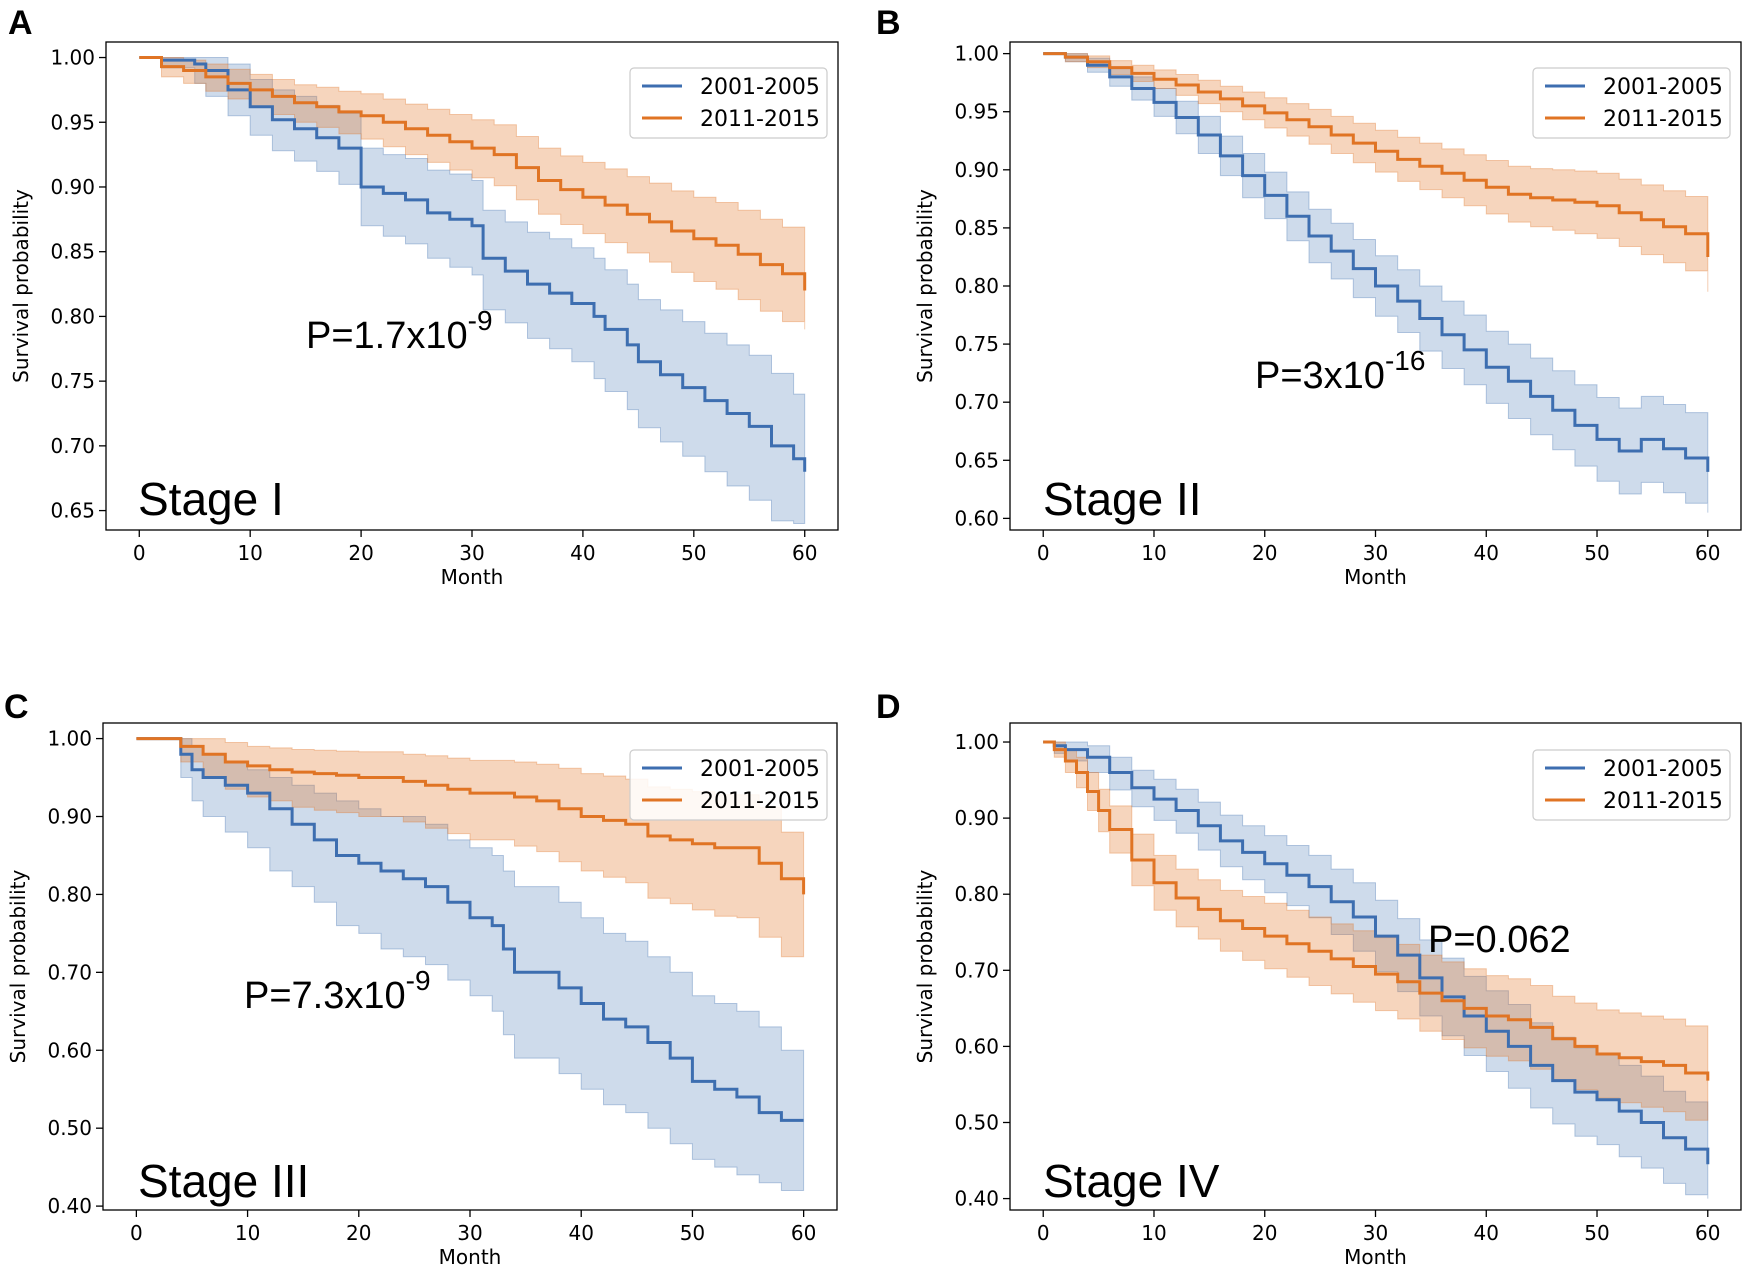 Image resolution: width=1745 pixels, height=1278 pixels. Describe the element at coordinates (1405, 360) in the screenshot. I see `p-value-exponent: -16` at that location.